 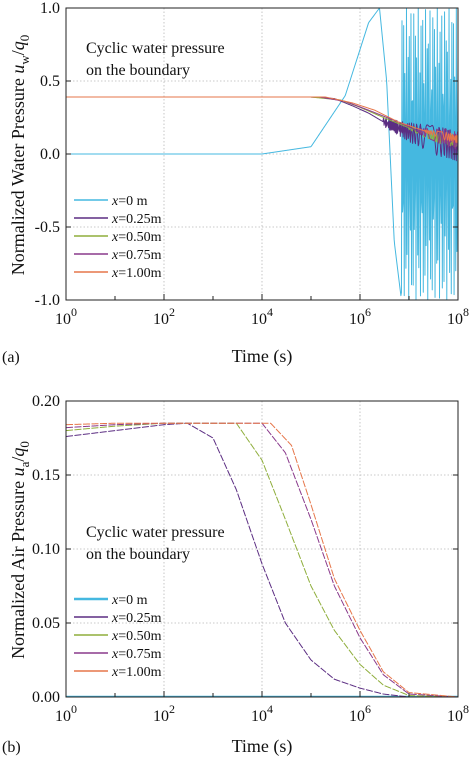 I want to click on panel-a-annotation-line2: on the boundary, so click(x=138, y=70).